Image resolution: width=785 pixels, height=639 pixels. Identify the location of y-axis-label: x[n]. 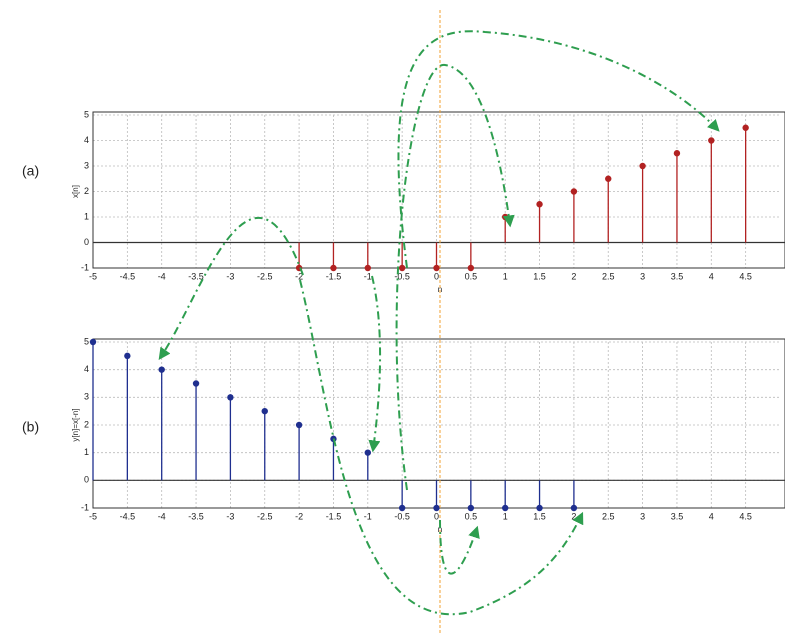
(75, 191).